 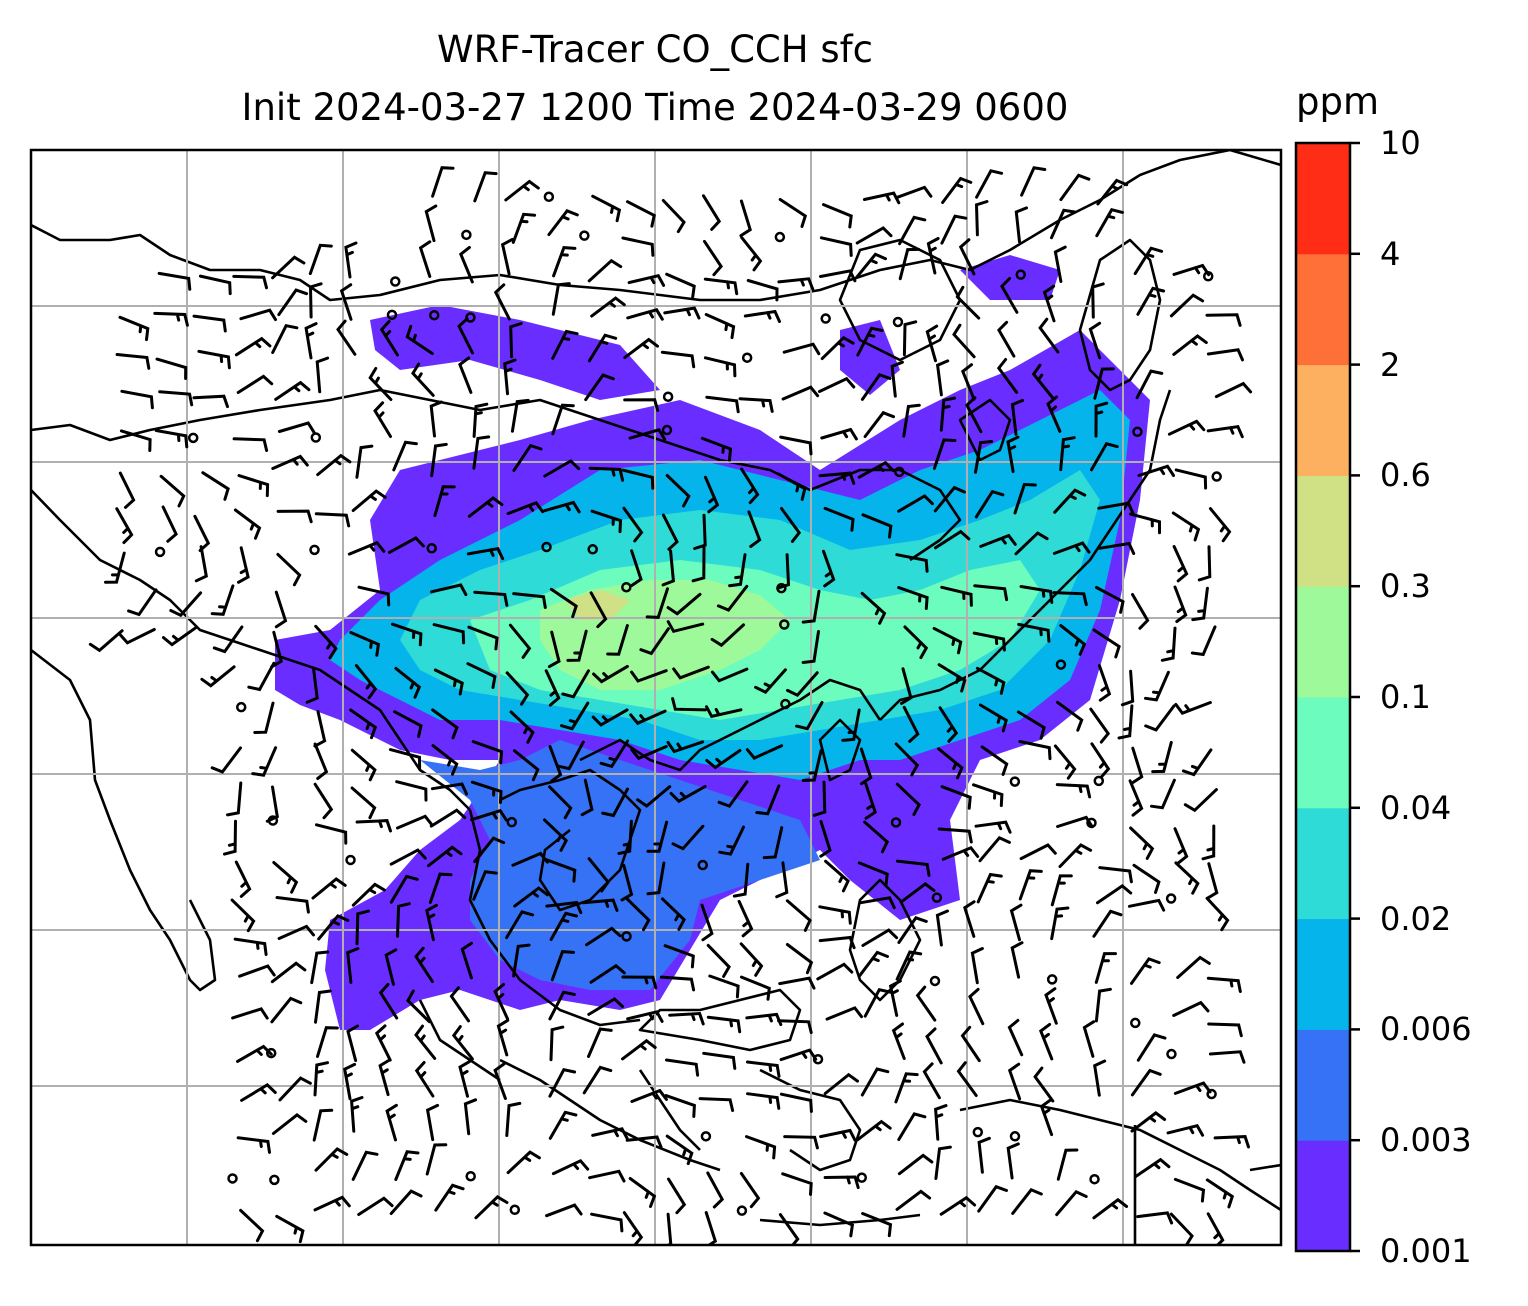 What do you see at coordinates (1338, 101) in the screenshot?
I see `colorbar-unit: ppm` at bounding box center [1338, 101].